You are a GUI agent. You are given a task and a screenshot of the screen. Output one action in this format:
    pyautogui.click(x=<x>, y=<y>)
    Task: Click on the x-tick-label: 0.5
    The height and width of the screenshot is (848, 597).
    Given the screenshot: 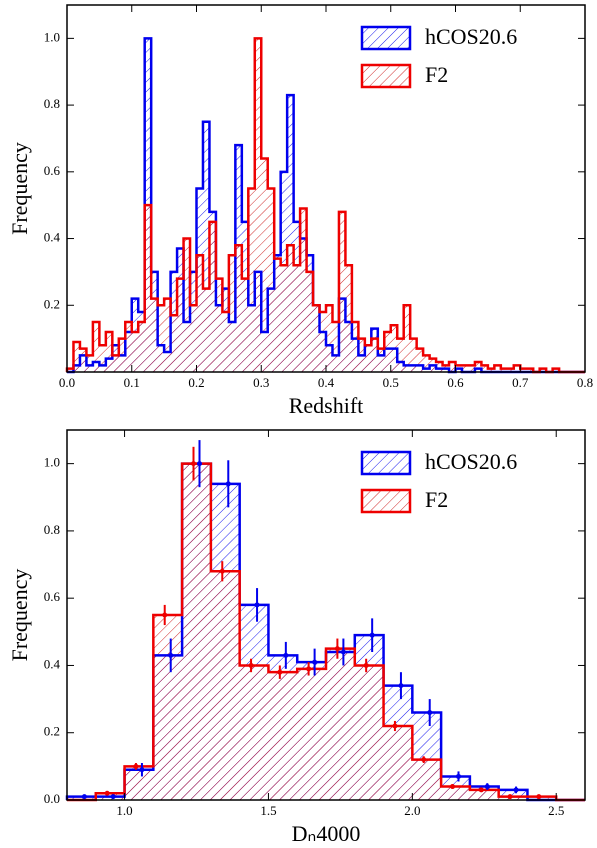 What is the action you would take?
    pyautogui.click(x=391, y=382)
    